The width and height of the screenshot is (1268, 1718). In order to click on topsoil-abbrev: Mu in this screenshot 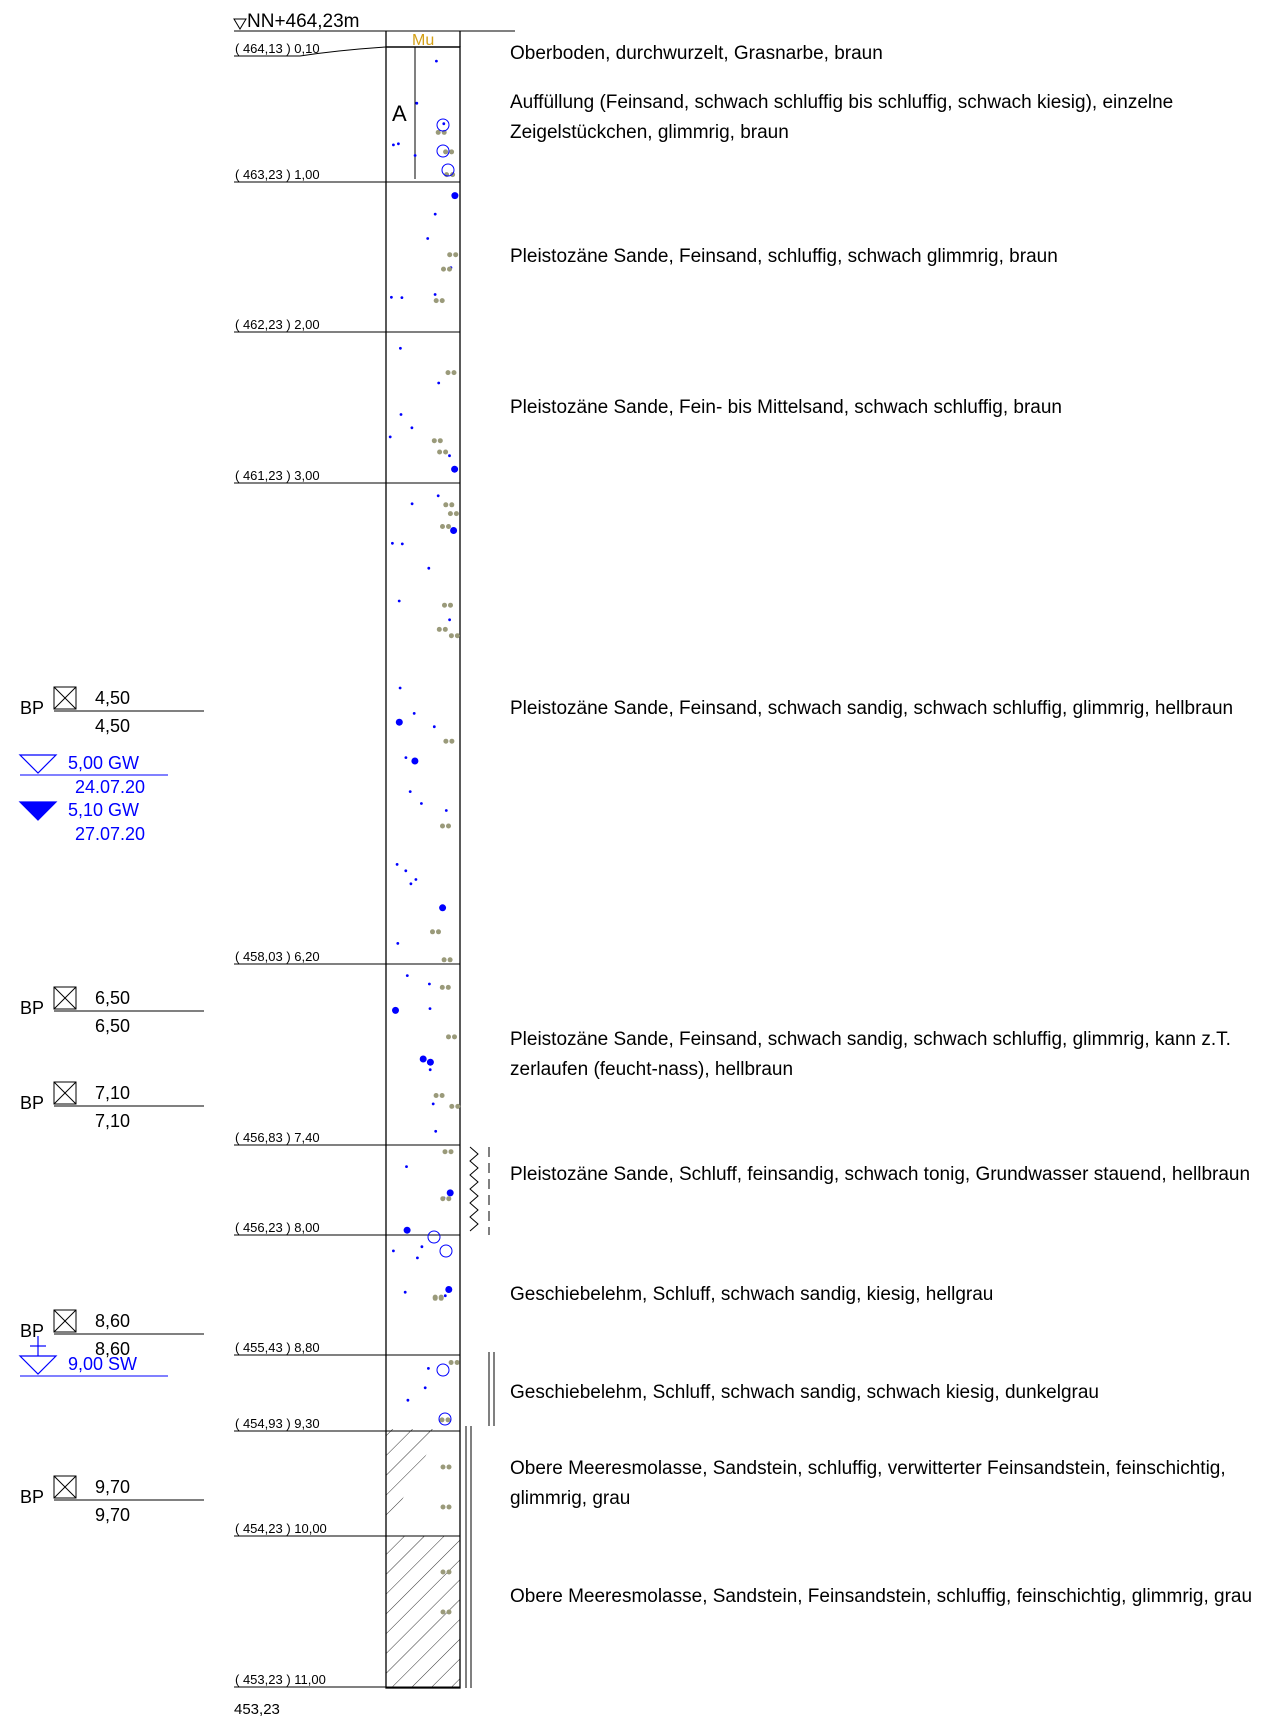, I will do `click(423, 40)`.